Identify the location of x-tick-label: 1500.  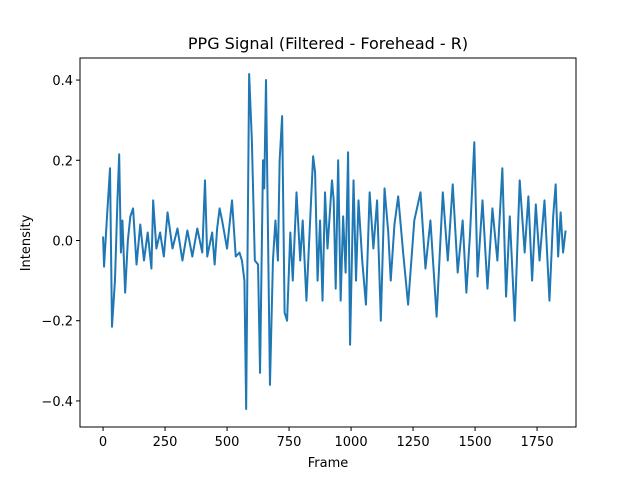
(475, 442).